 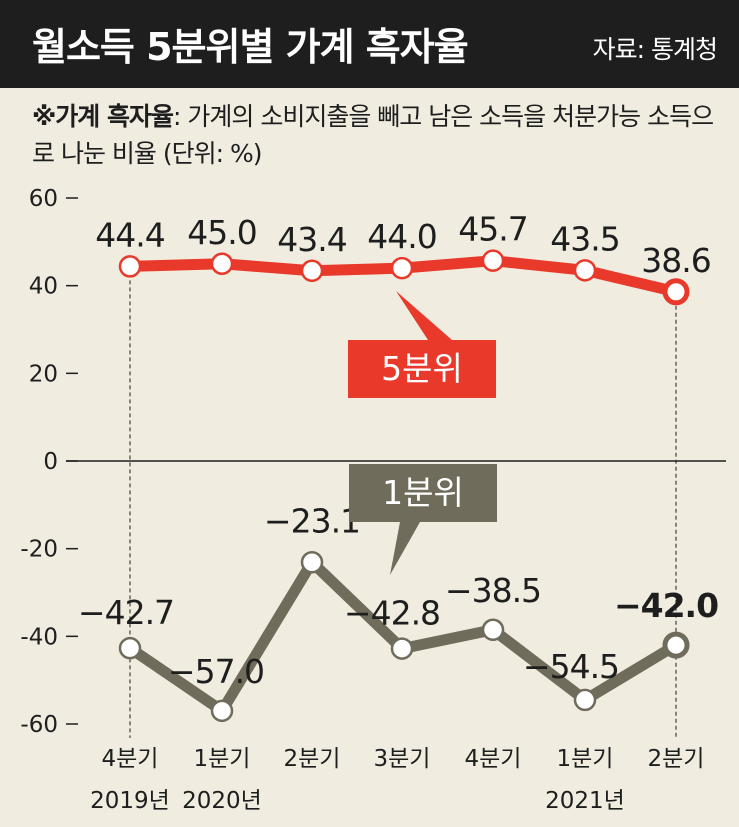 What do you see at coordinates (585, 801) in the screenshot?
I see `x-year-label: 2021년` at bounding box center [585, 801].